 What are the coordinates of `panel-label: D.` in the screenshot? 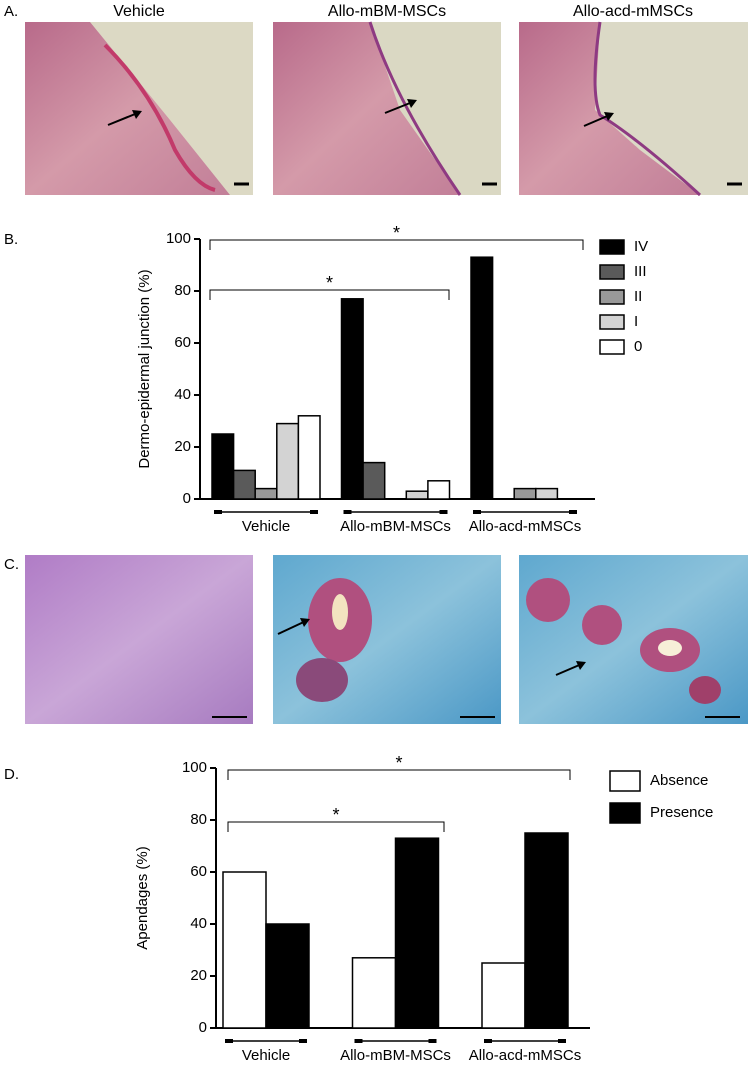 It's located at (11, 774).